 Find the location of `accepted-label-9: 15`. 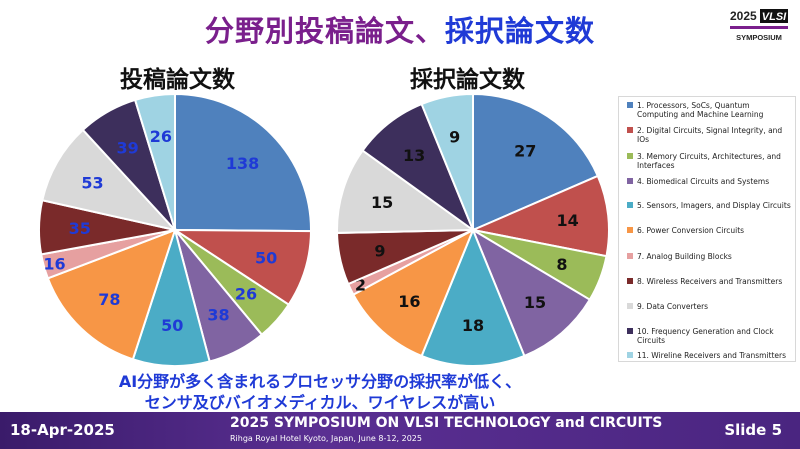

accepted-label-9: 15 is located at coordinates (382, 202).